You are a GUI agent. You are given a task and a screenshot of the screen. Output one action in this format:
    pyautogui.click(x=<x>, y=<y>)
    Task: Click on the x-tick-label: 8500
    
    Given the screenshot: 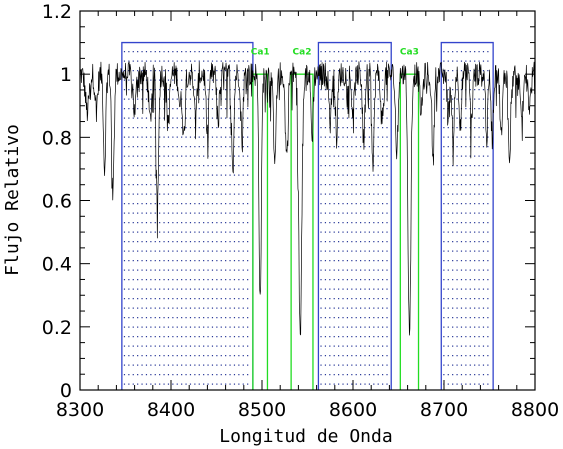 What is the action you would take?
    pyautogui.click(x=262, y=410)
    